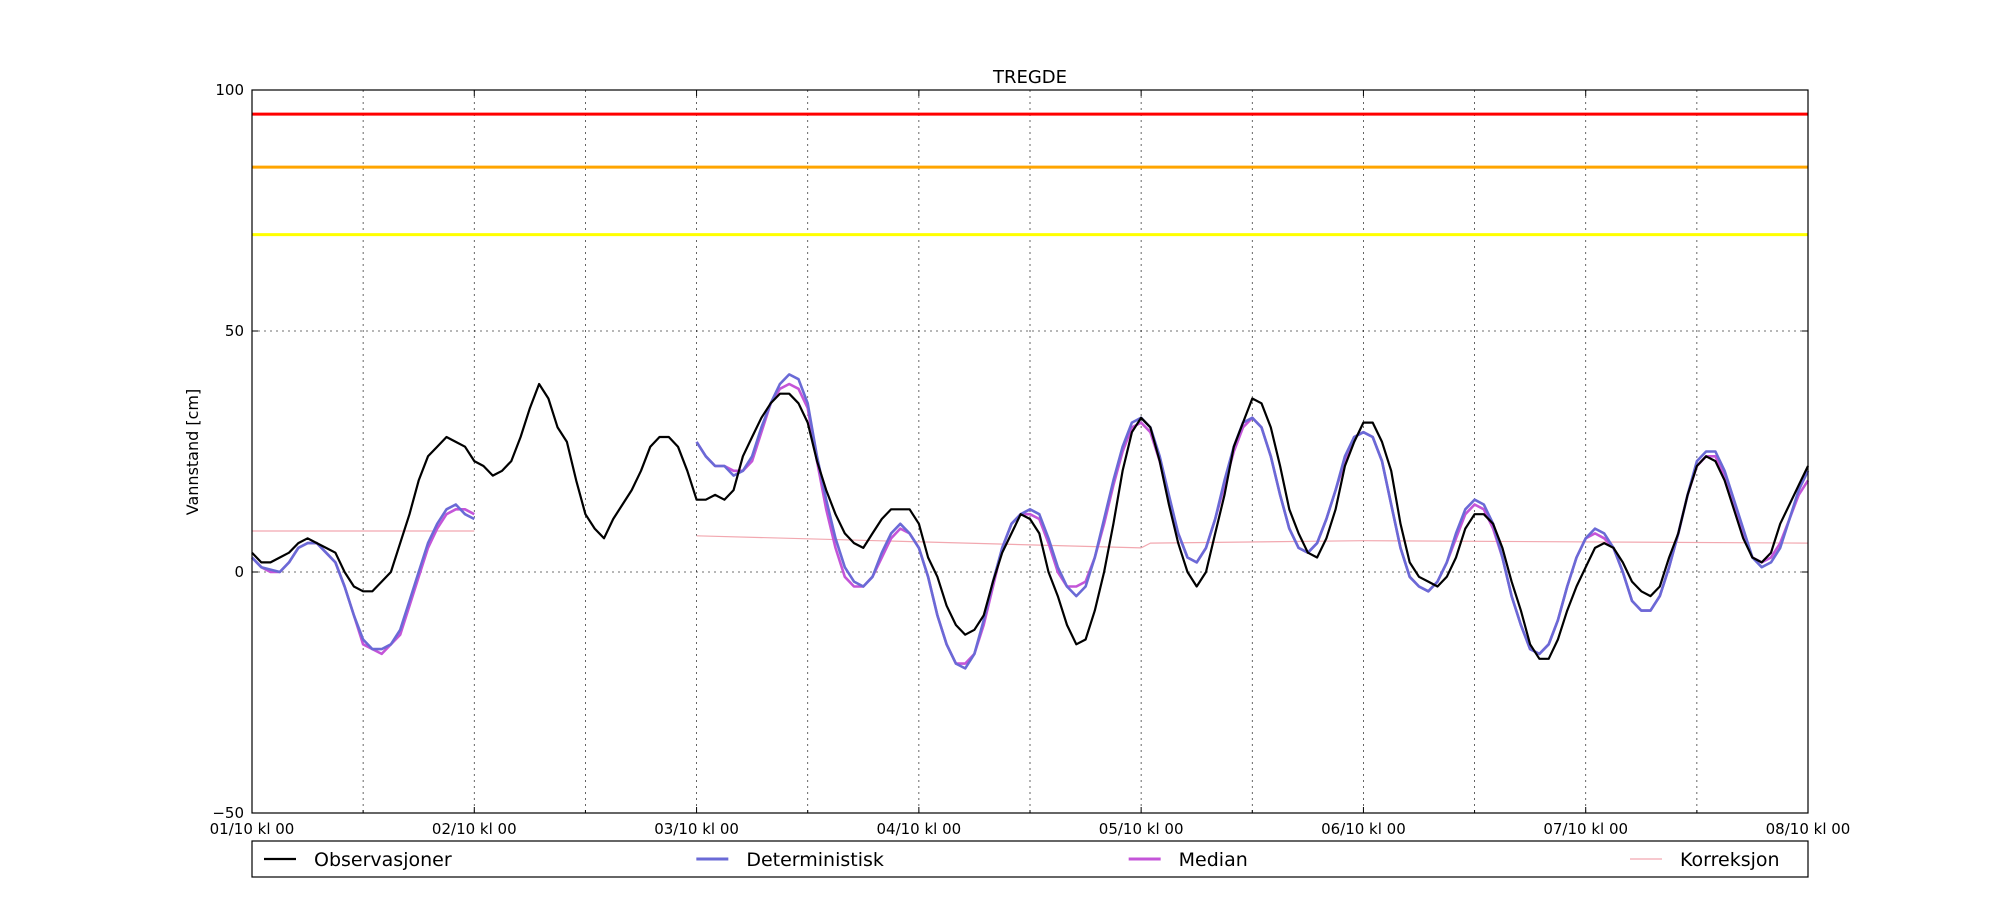 This screenshot has height=900, width=2000. I want to click on y-tick-label: −50, so click(228, 813).